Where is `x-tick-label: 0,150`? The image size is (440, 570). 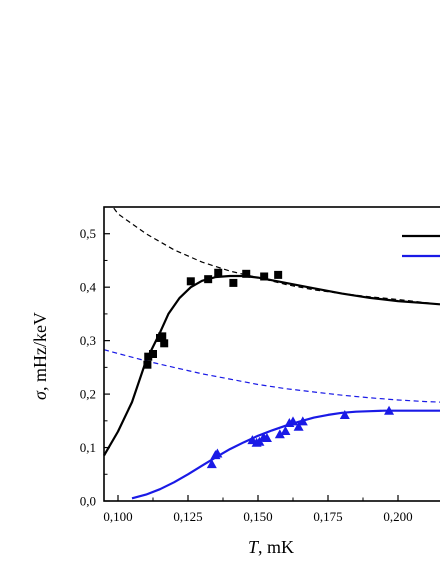 x-tick-label: 0,150 is located at coordinates (257, 516).